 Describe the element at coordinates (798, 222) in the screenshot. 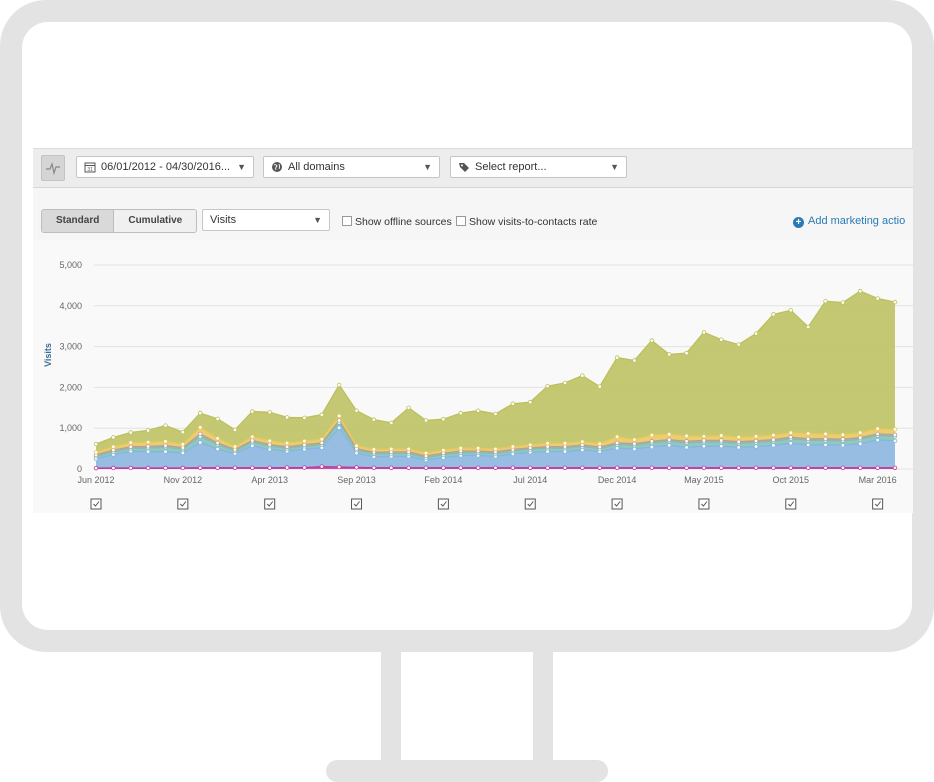

I see `plus-icon: +` at that location.